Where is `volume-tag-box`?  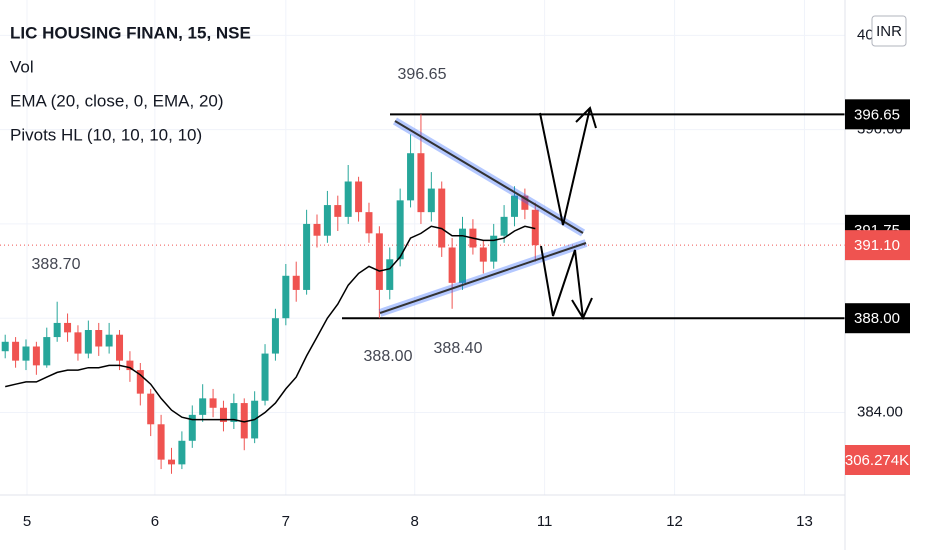
volume-tag-box is located at coordinates (877, 460).